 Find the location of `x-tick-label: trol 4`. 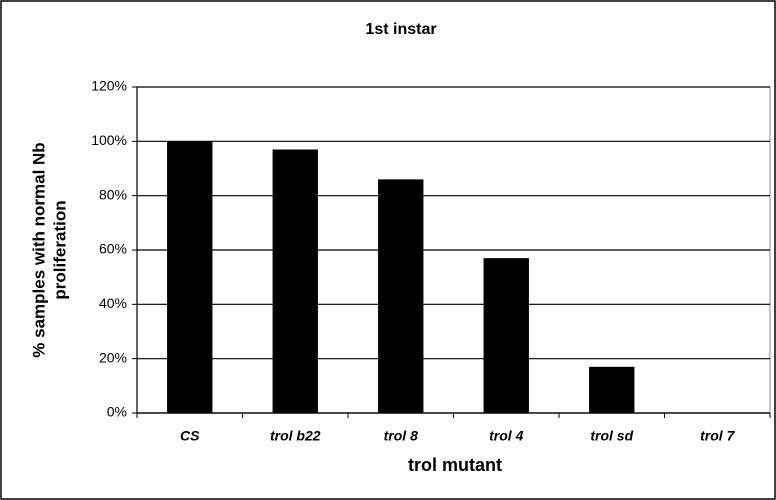

x-tick-label: trol 4 is located at coordinates (506, 436).